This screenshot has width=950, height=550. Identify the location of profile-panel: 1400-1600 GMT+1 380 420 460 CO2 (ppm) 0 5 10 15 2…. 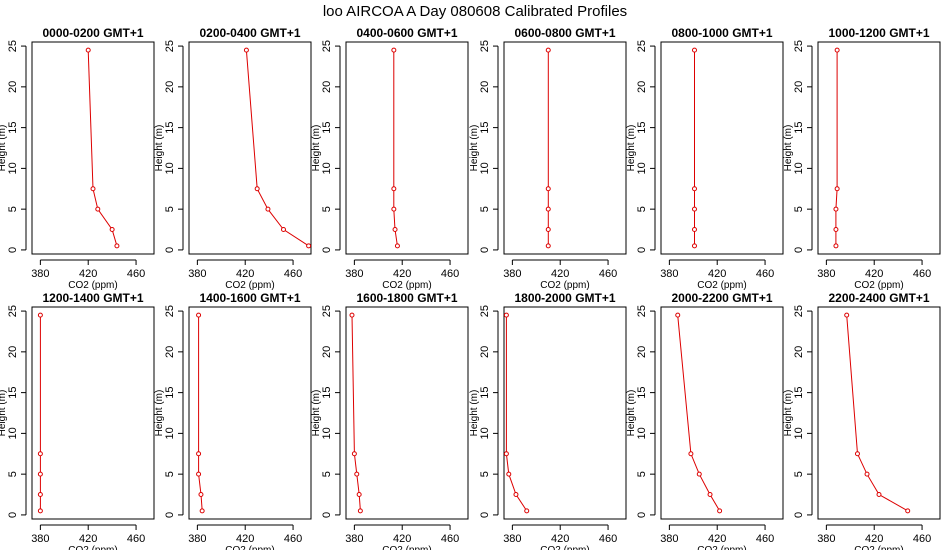
(233, 420).